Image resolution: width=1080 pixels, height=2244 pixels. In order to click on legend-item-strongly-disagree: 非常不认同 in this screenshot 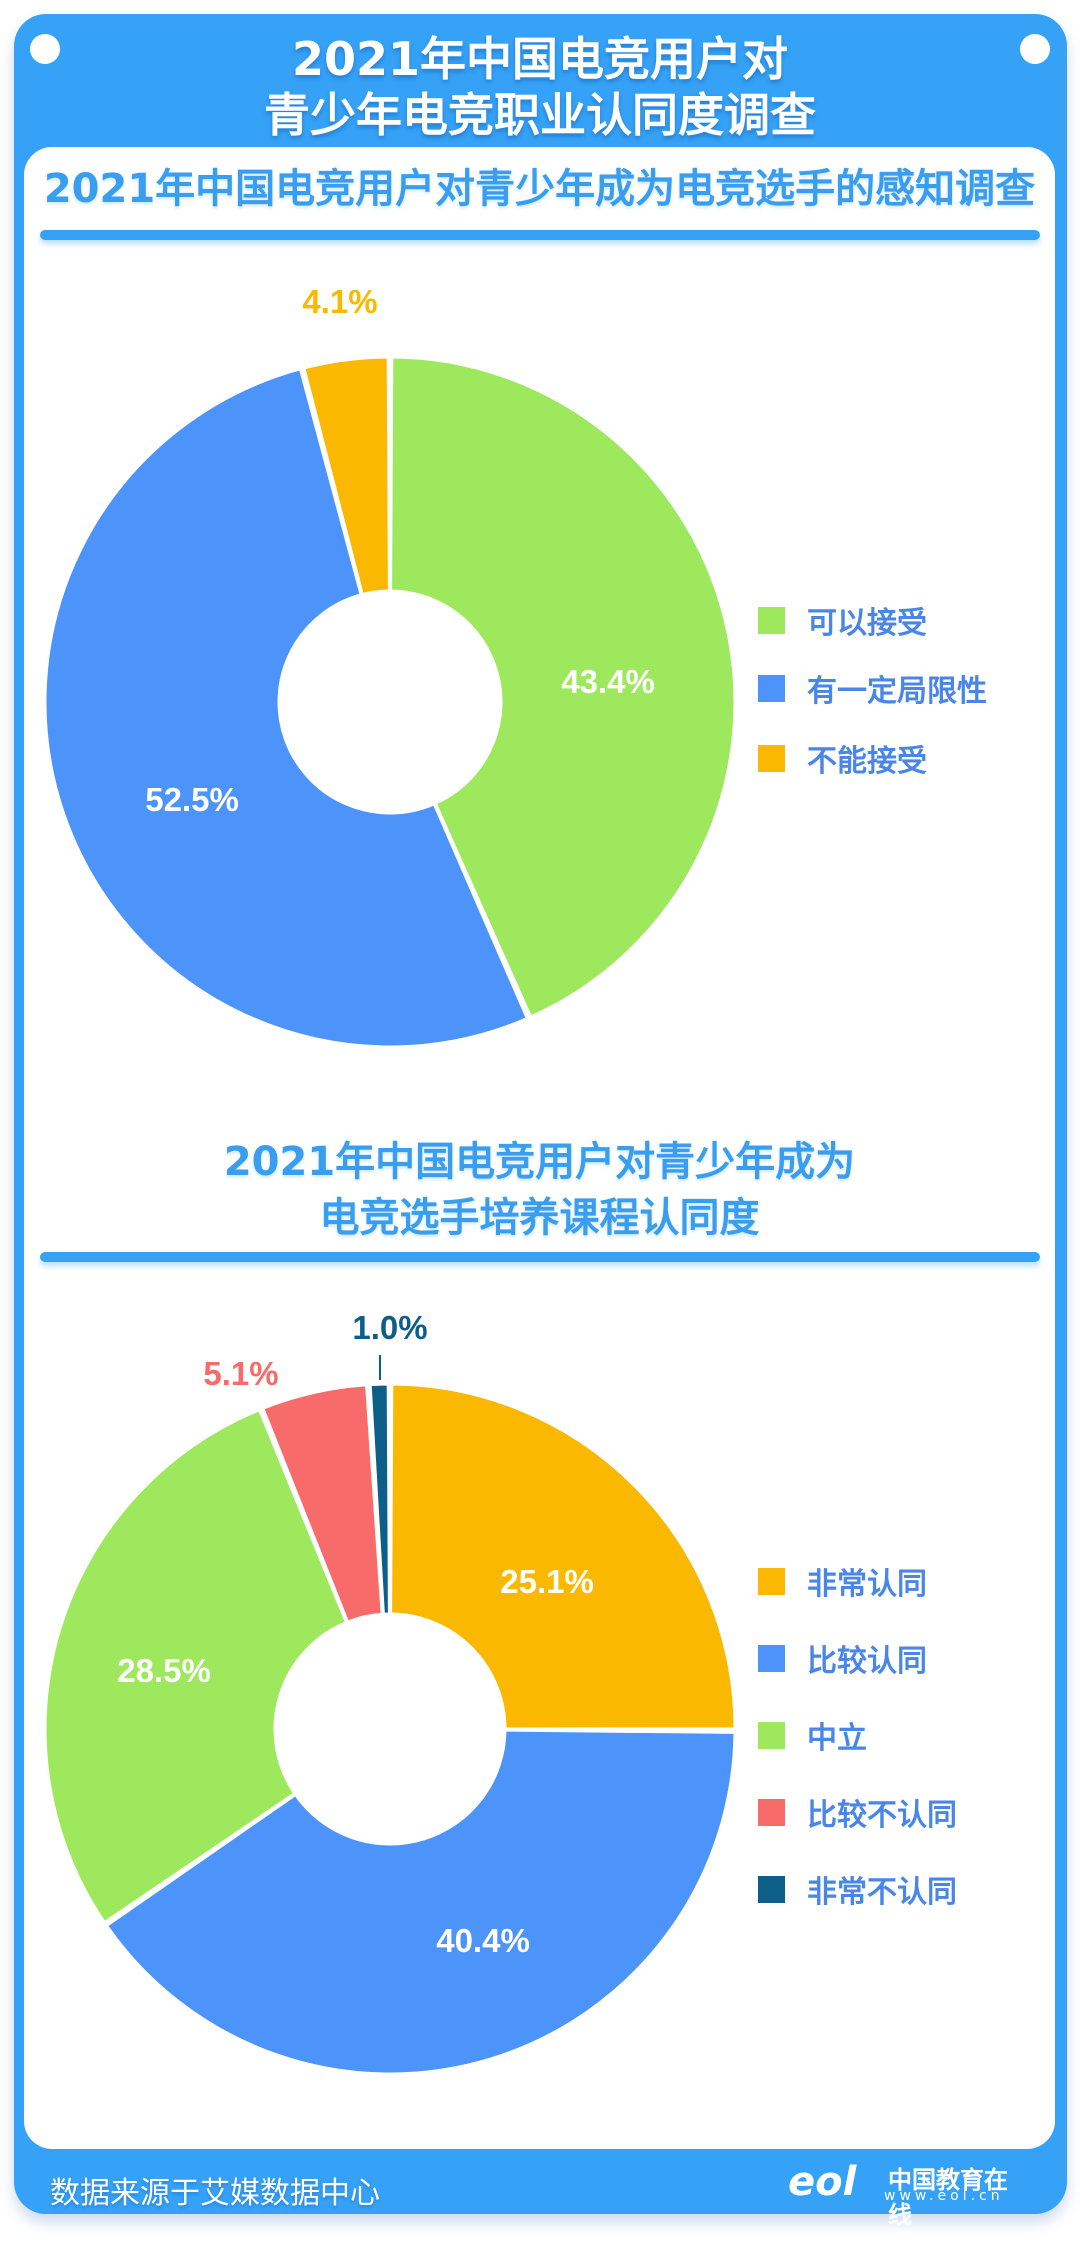, I will do `click(857, 1889)`.